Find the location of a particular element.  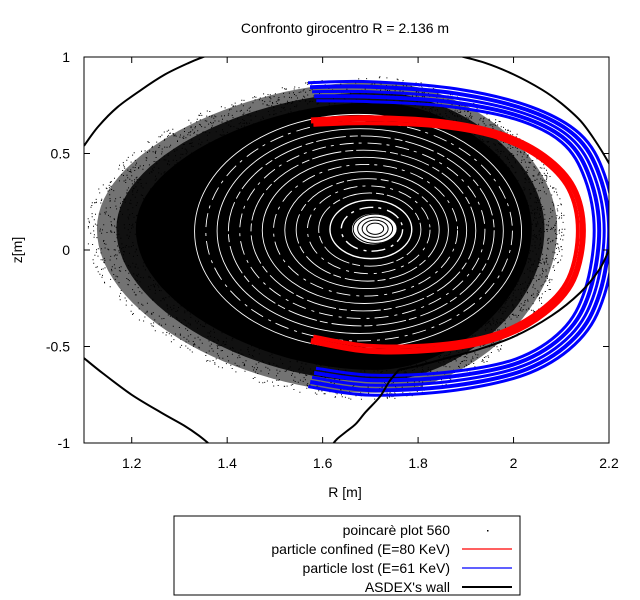

x-tick-label: 1.2 is located at coordinates (132, 463).